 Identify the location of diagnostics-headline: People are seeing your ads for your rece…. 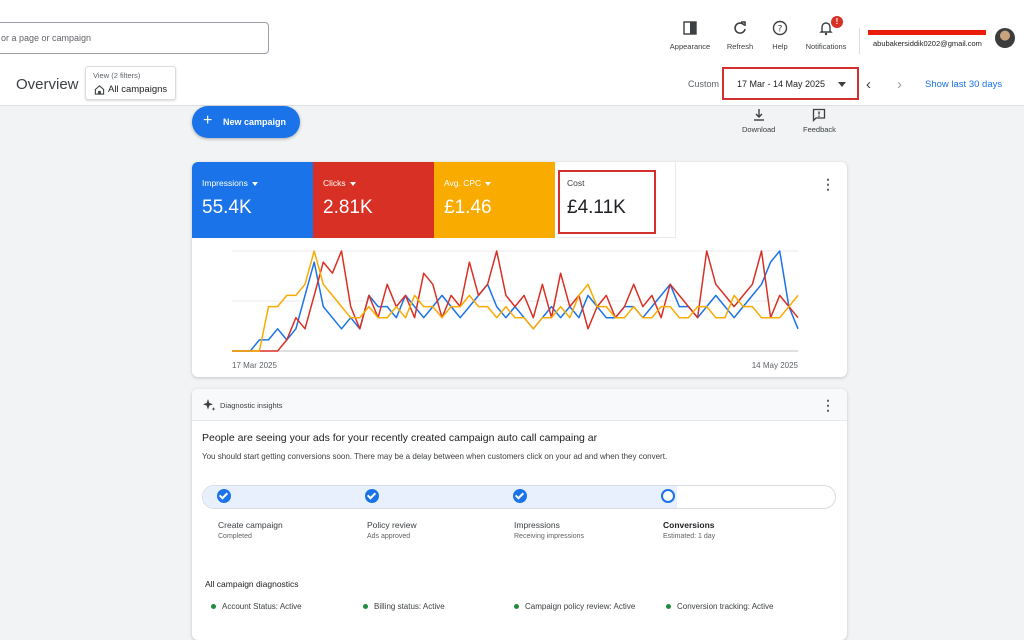
(400, 438).